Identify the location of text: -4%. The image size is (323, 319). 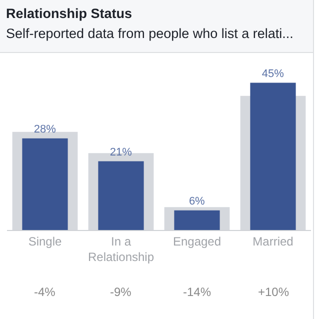
(45, 292).